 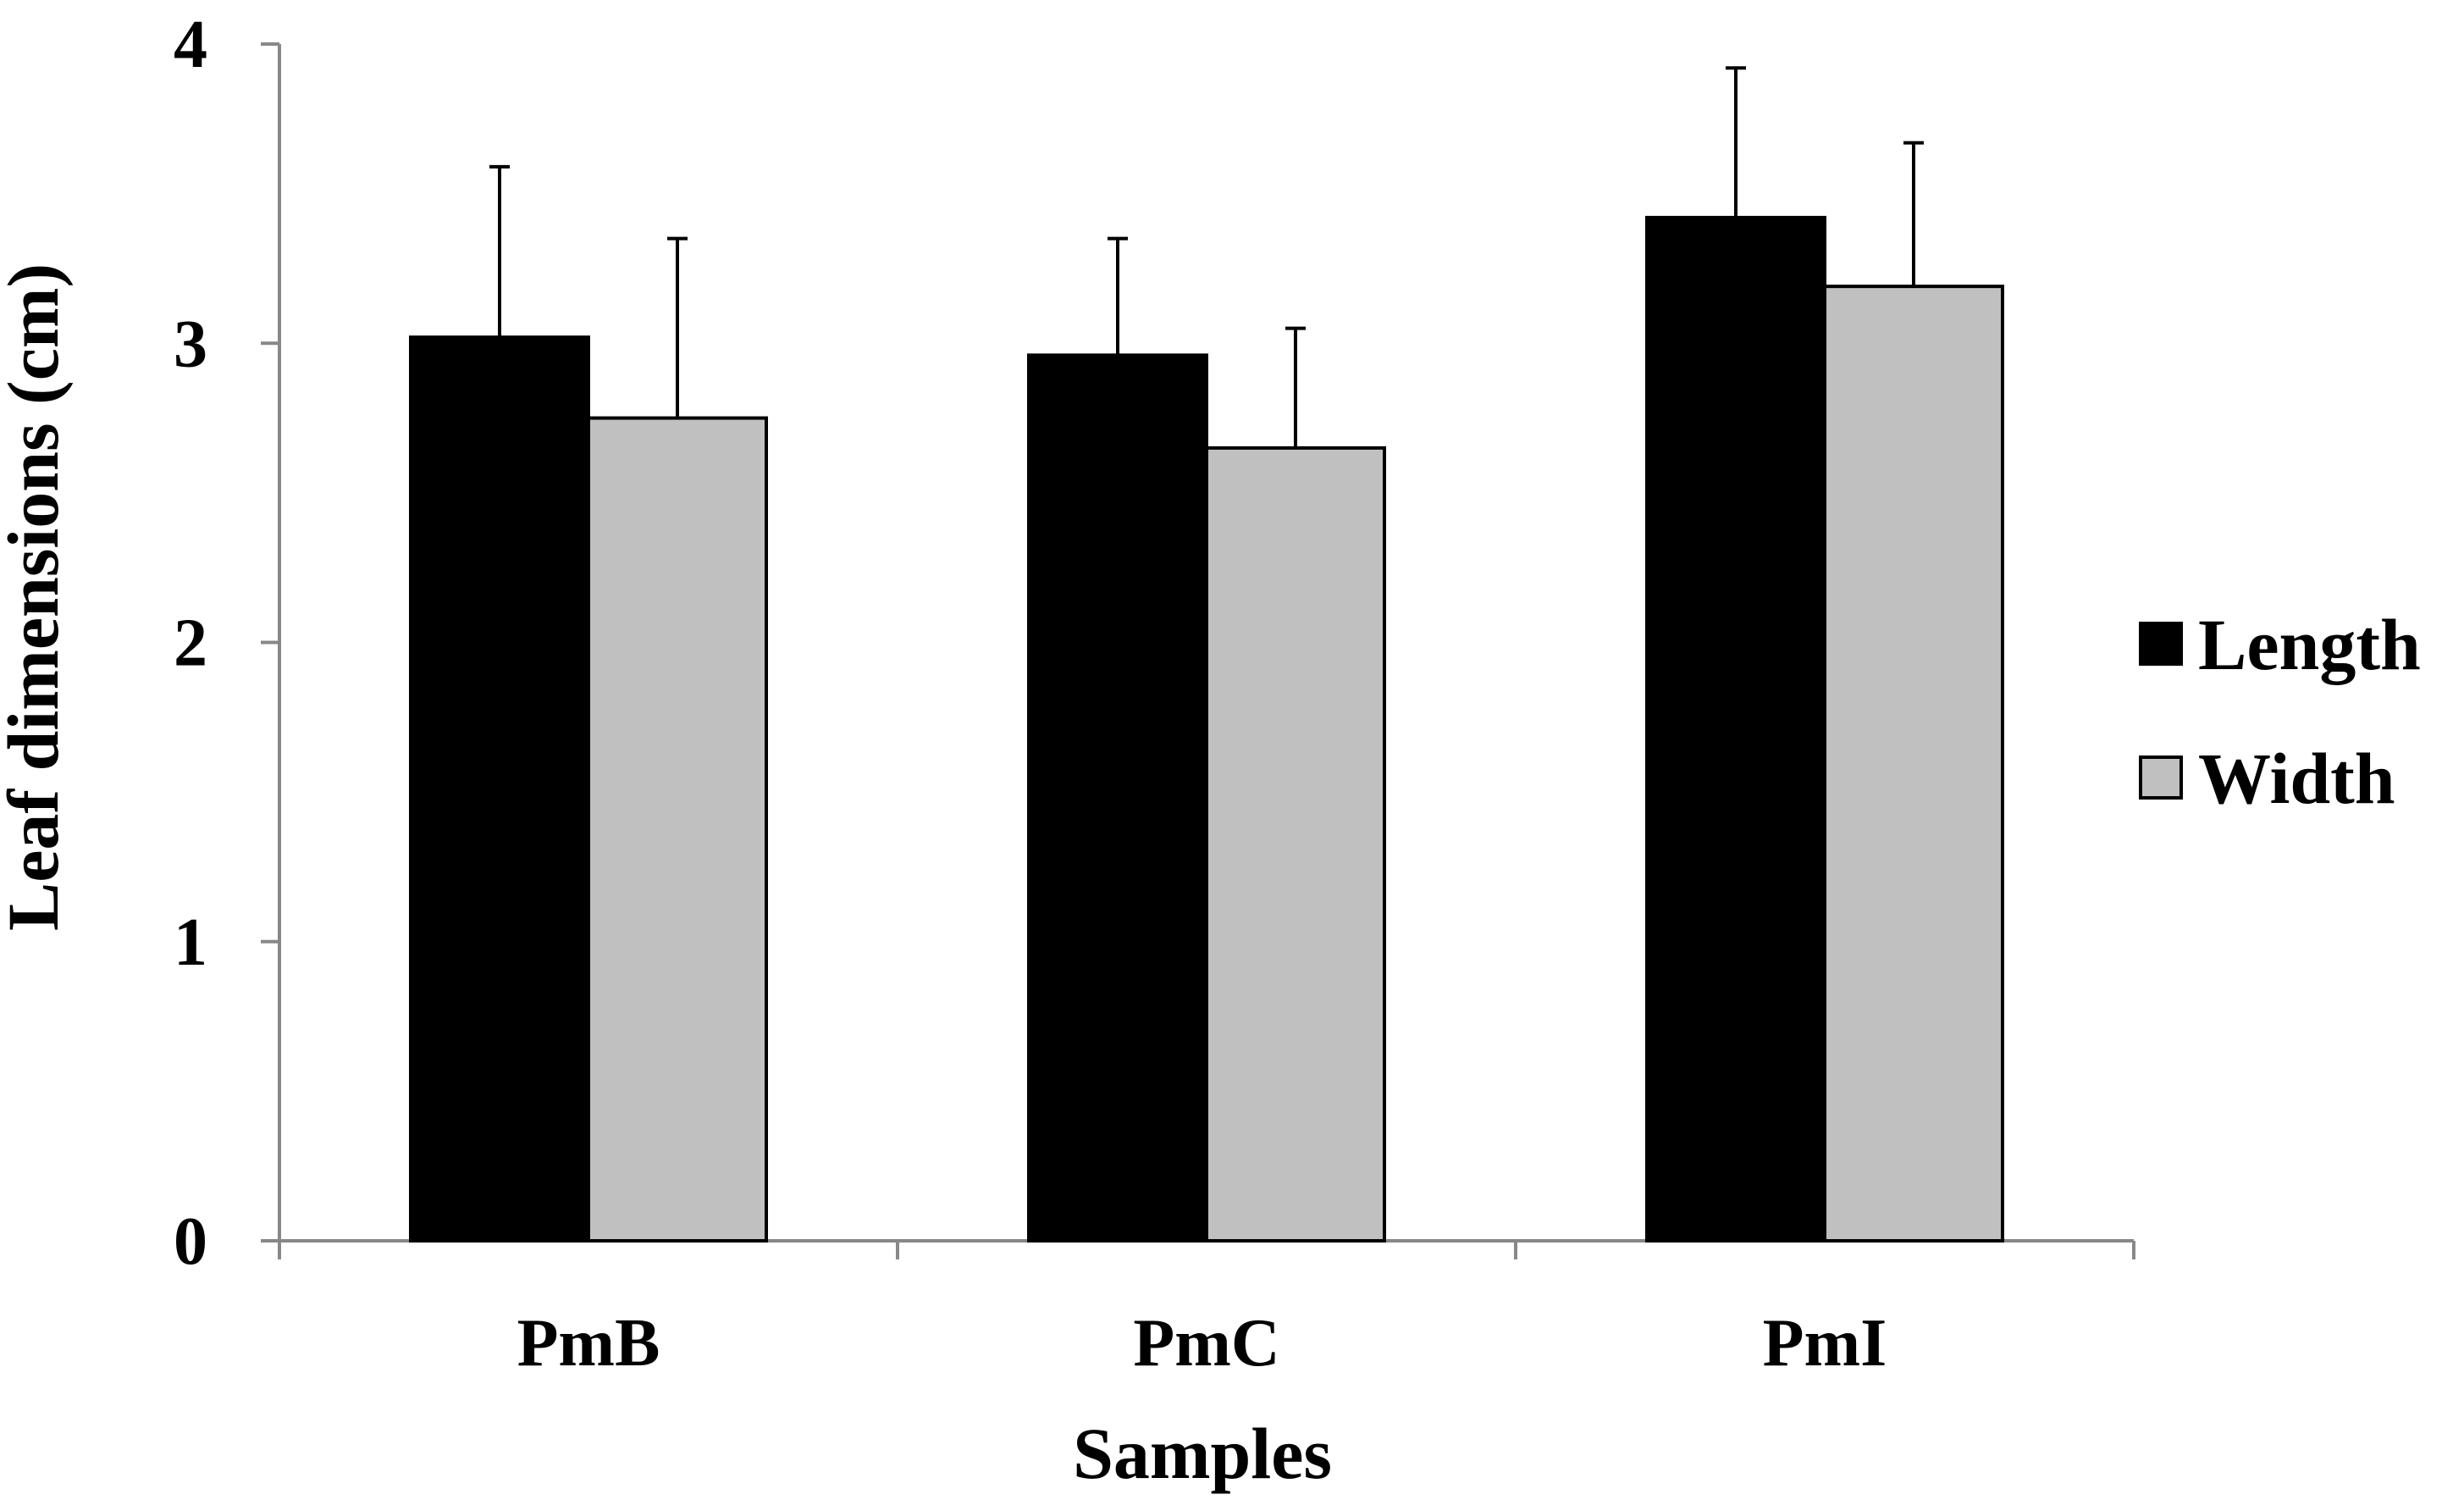 What do you see at coordinates (2161, 644) in the screenshot?
I see `legend-swatch-length` at bounding box center [2161, 644].